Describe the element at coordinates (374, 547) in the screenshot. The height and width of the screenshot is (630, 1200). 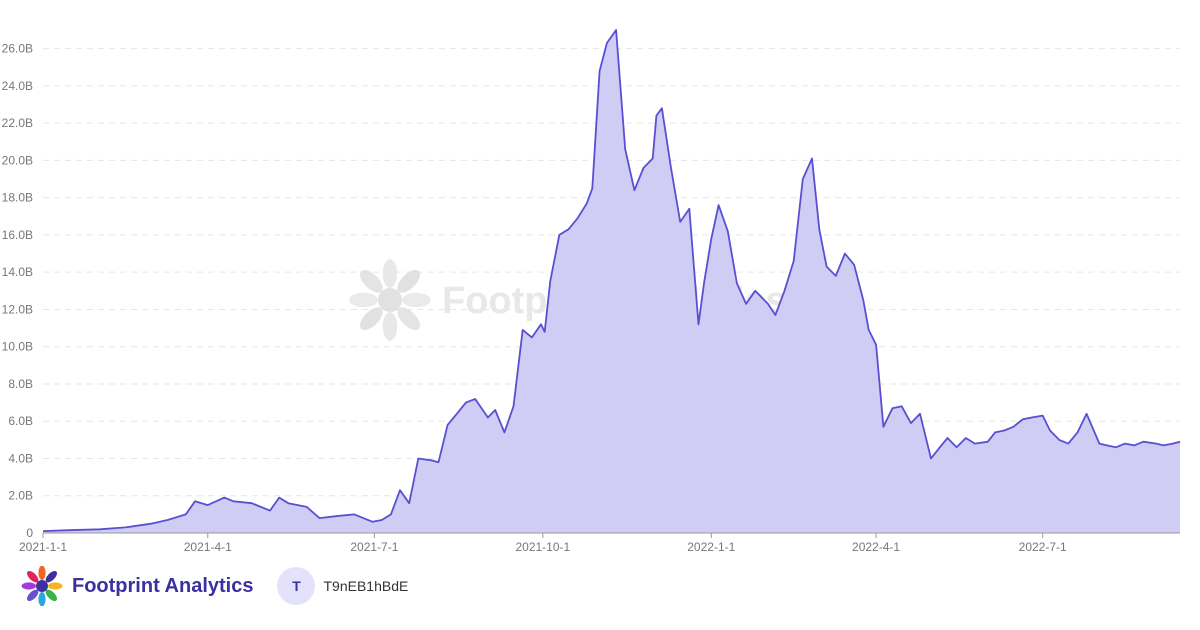
I see `x-tick-label: 2021-7-1` at that location.